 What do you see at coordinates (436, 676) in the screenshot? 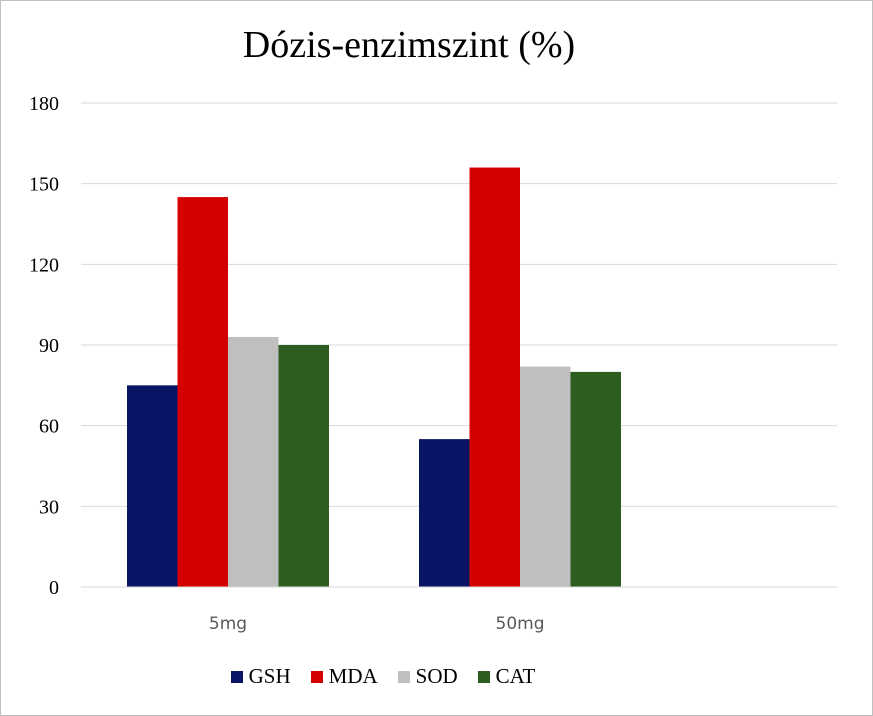
I see `legend-label: SOD` at bounding box center [436, 676].